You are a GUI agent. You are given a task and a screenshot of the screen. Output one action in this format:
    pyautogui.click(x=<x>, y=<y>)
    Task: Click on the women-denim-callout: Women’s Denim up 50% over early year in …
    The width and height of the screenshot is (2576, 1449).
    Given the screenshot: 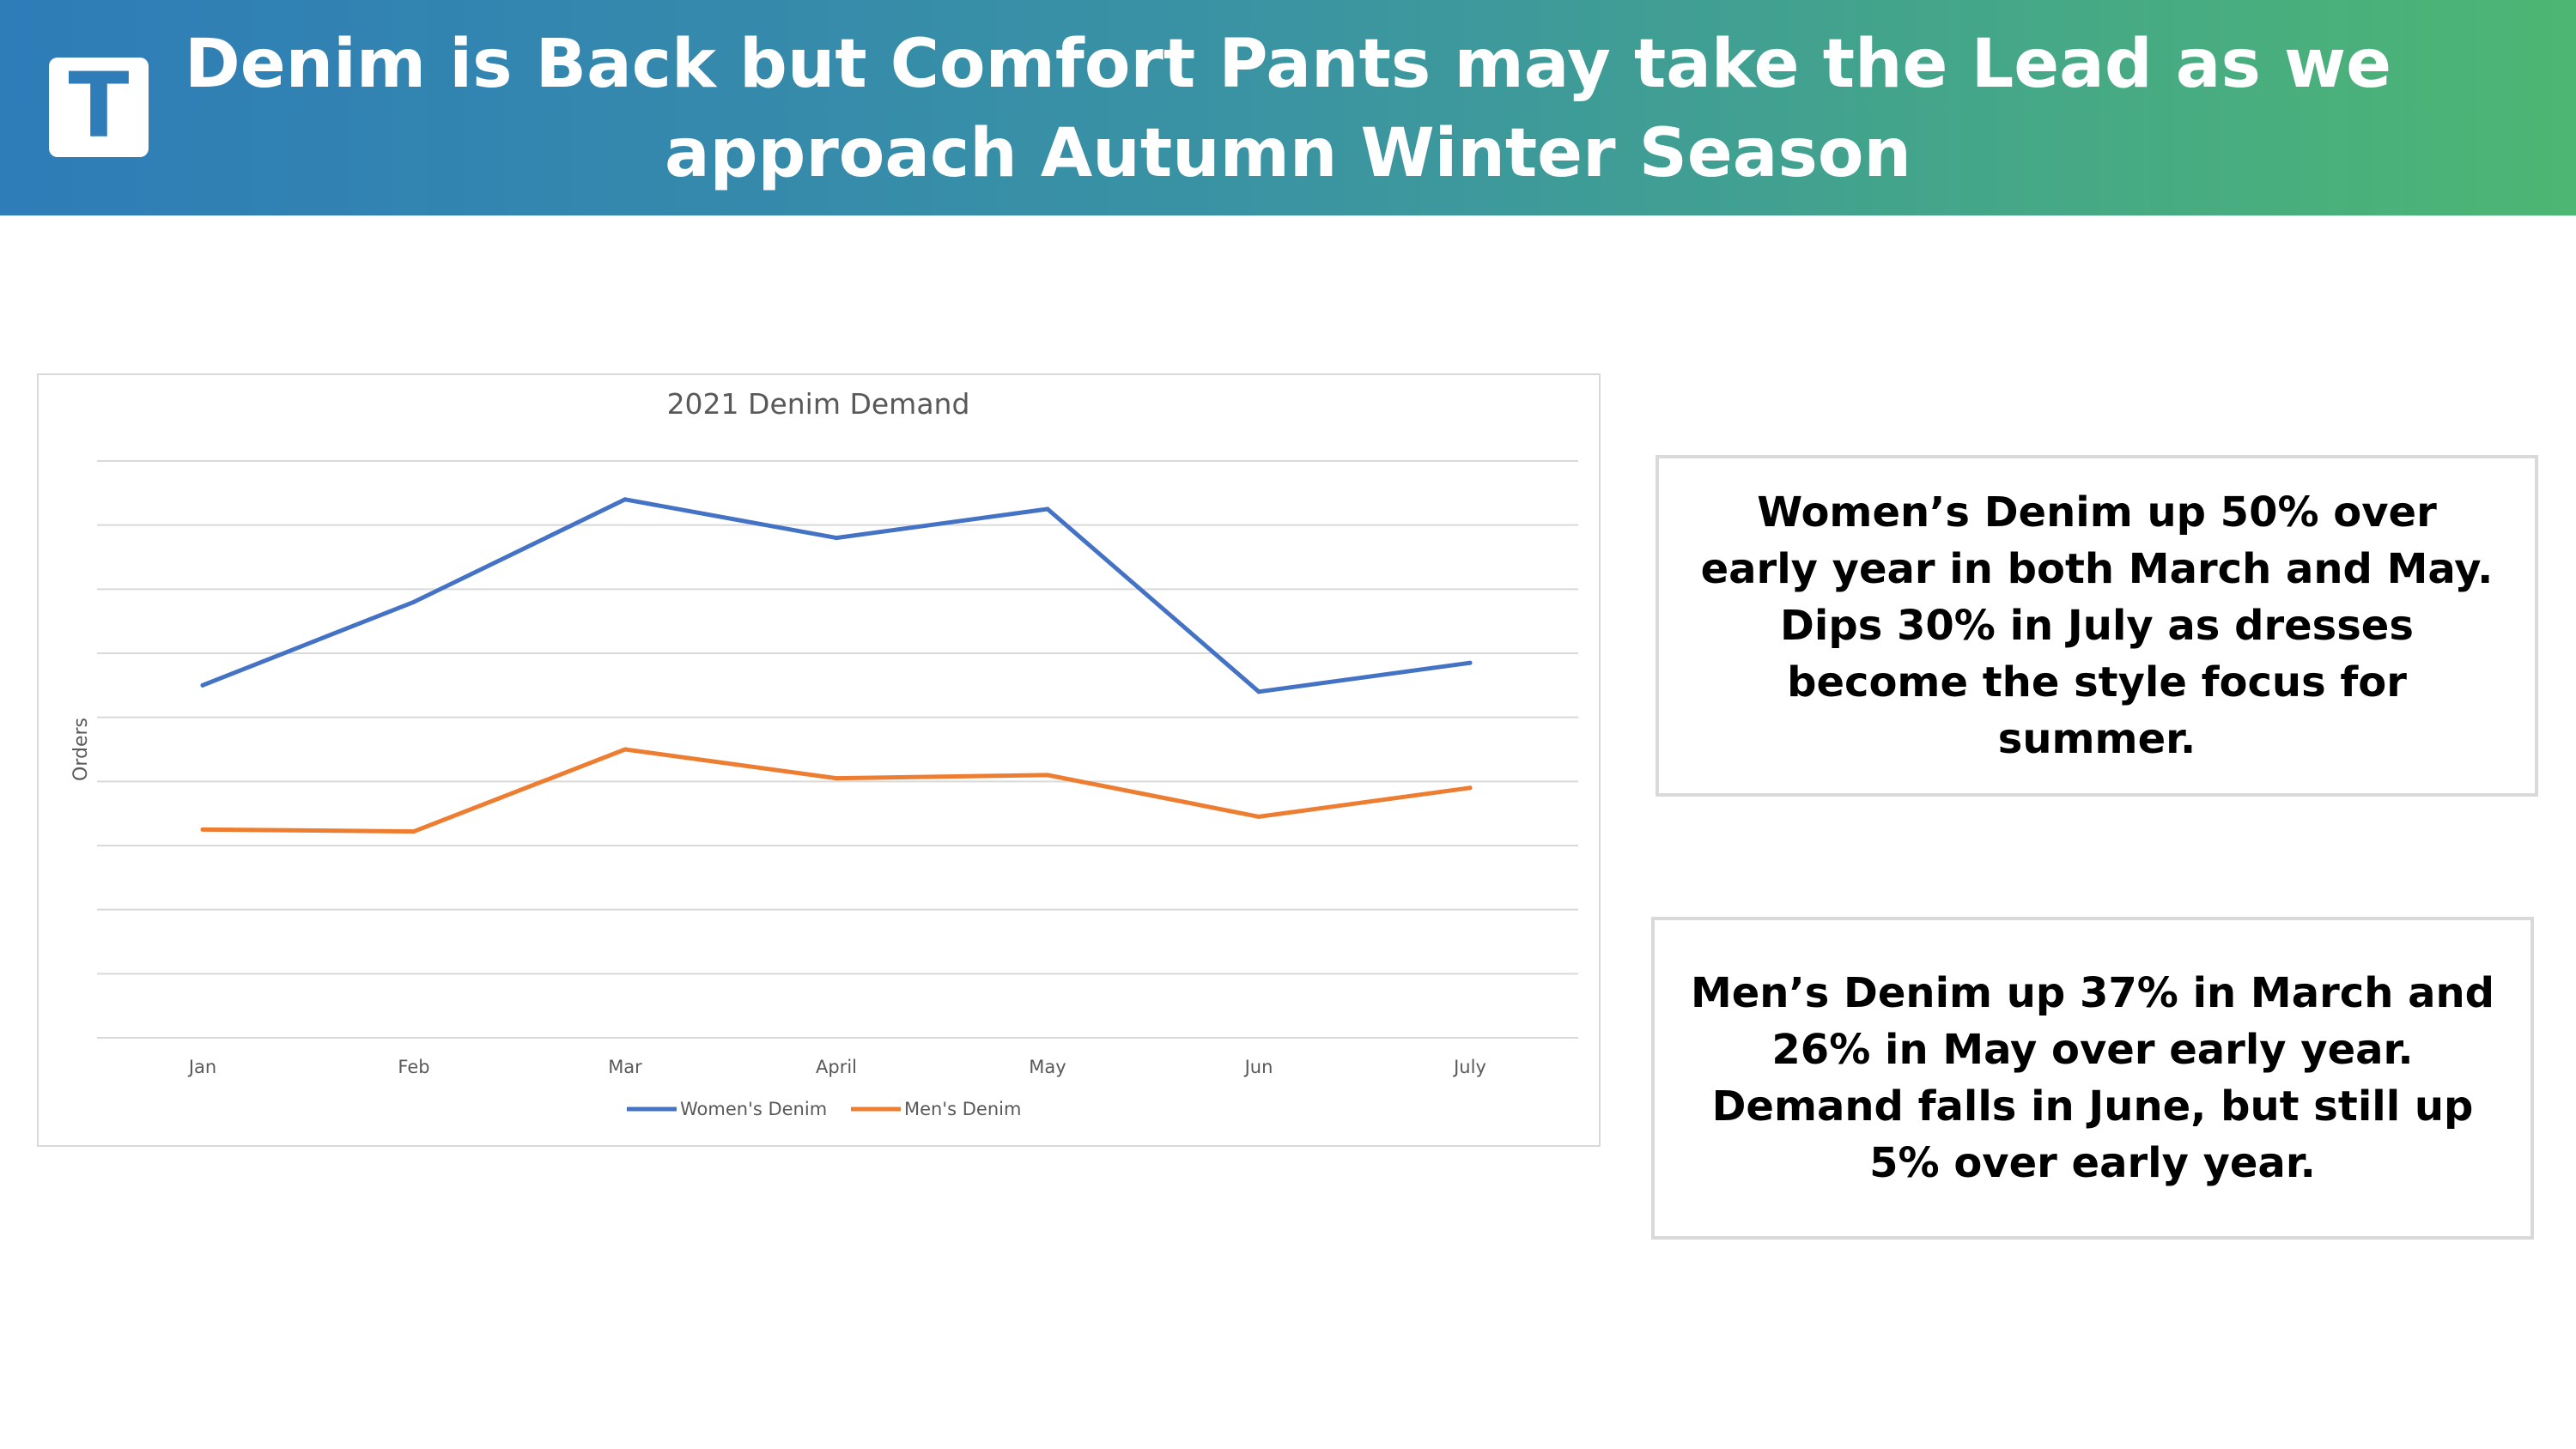 What is the action you would take?
    pyautogui.click(x=2097, y=626)
    